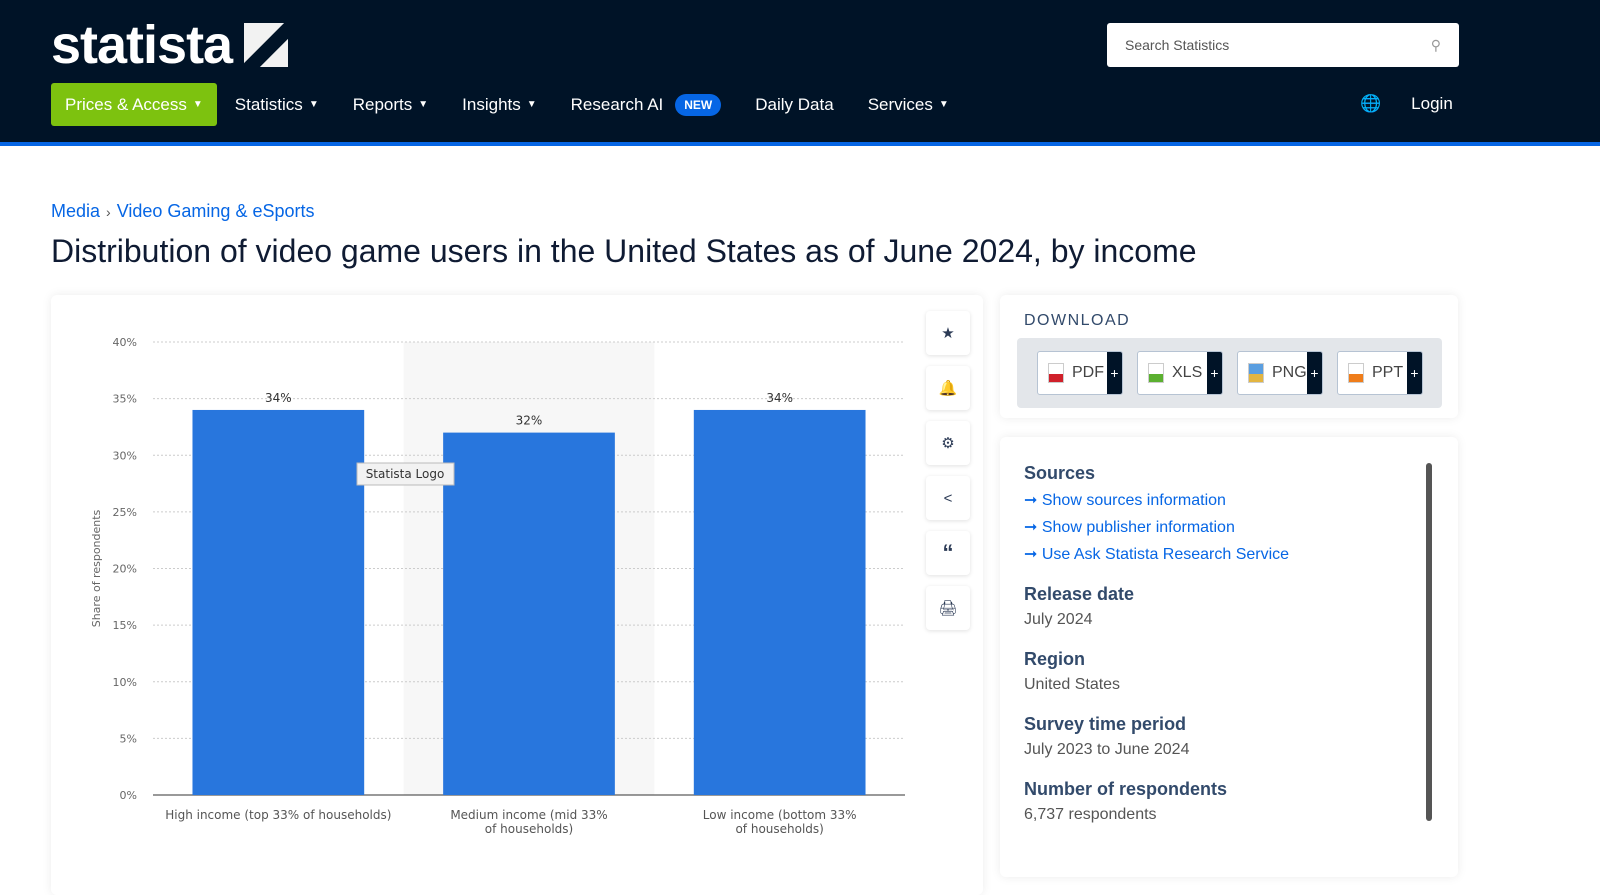 The width and height of the screenshot is (1600, 895). What do you see at coordinates (142, 45) in the screenshot?
I see `logo-text: statista` at bounding box center [142, 45].